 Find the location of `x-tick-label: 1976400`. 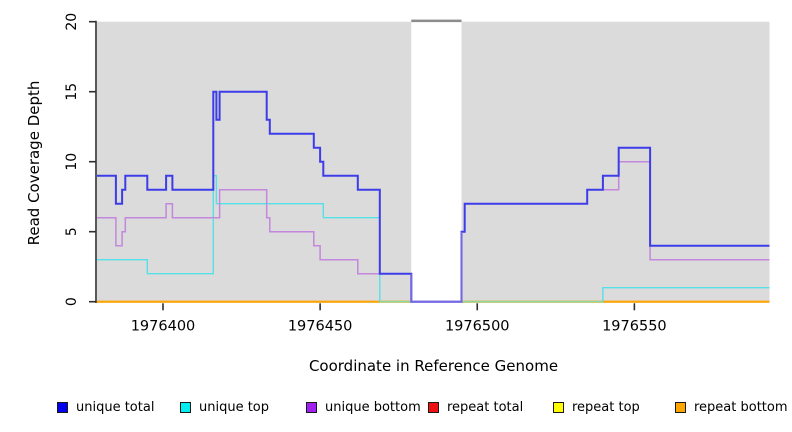

x-tick-label: 1976400 is located at coordinates (163, 327).